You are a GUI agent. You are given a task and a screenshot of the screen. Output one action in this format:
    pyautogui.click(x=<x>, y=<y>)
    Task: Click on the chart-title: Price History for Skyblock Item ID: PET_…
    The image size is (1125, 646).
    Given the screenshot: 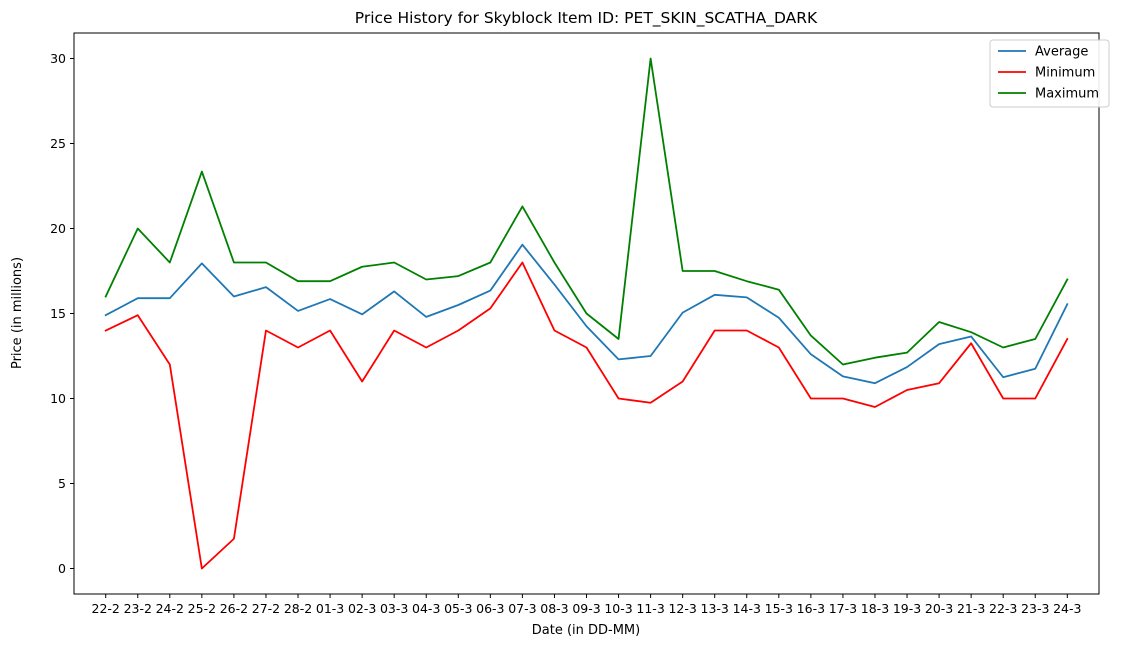 What is the action you would take?
    pyautogui.click(x=586, y=18)
    